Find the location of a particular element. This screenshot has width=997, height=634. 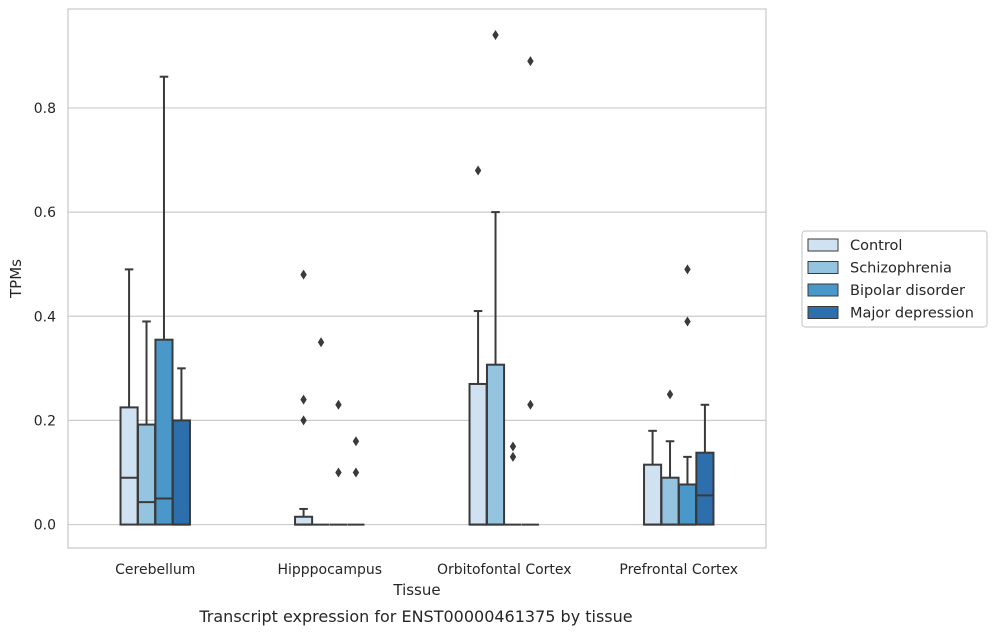

legend-label: Control is located at coordinates (876, 246).